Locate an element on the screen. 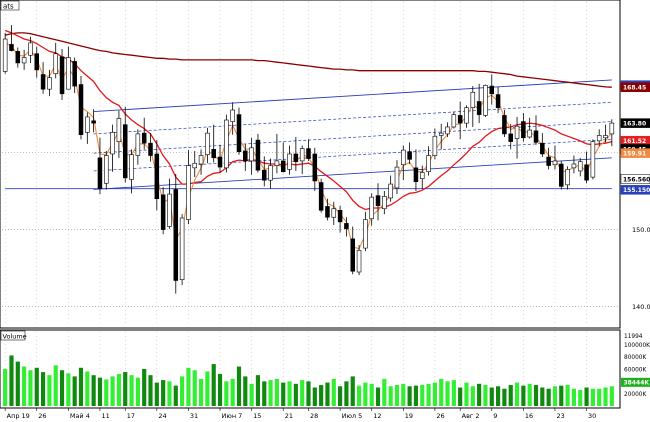 The width and height of the screenshot is (650, 422). date-tick-label: 11 is located at coordinates (105, 416).